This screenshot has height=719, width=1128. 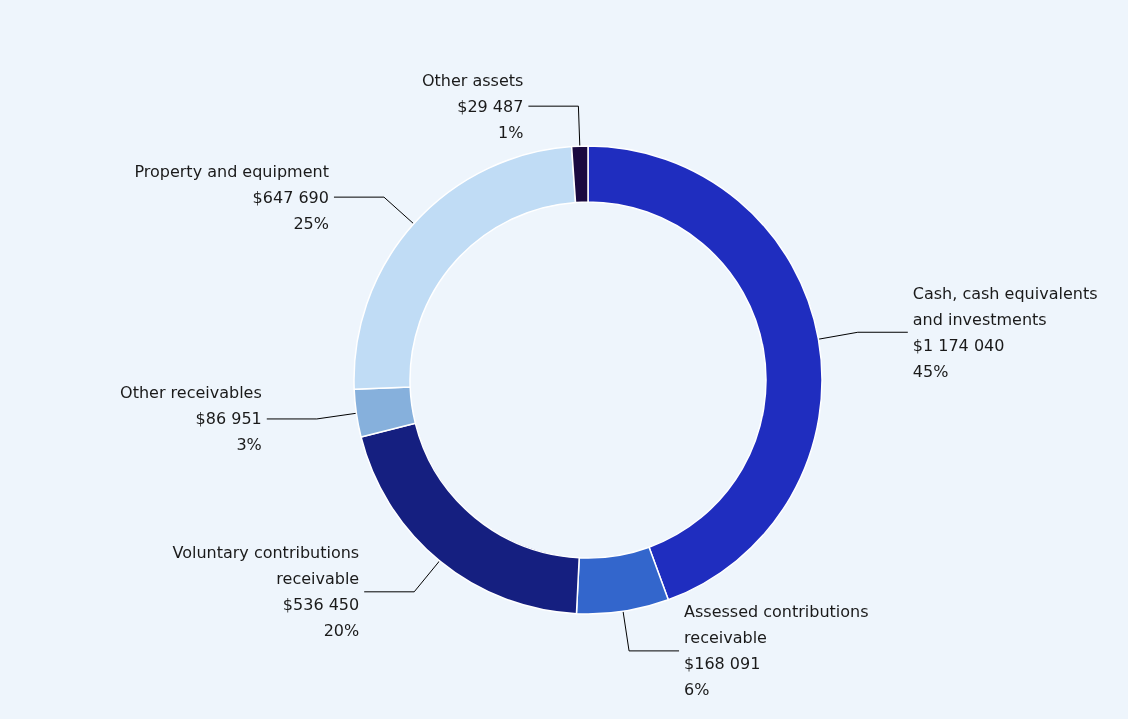 I want to click on data-label: $168 091 6%, so click(x=722, y=677).